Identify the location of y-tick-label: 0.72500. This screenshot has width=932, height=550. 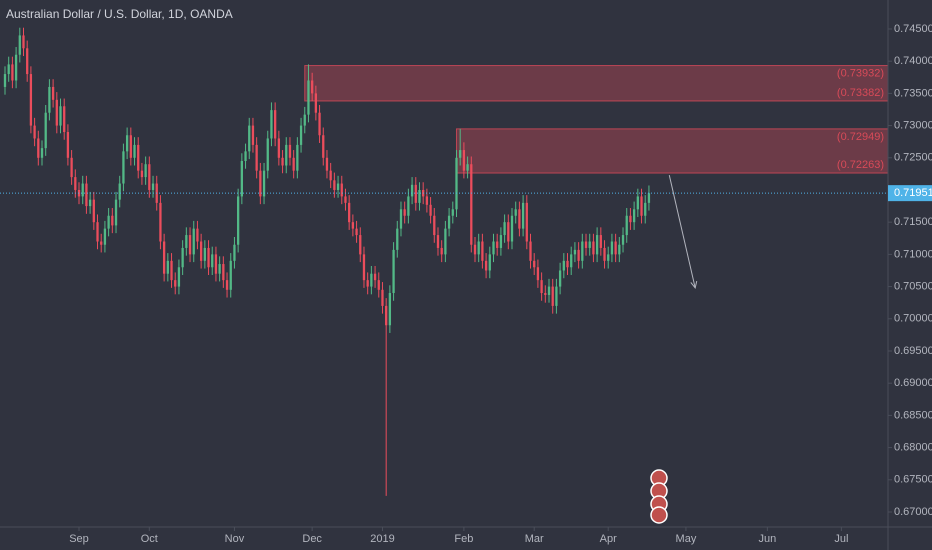
(913, 158).